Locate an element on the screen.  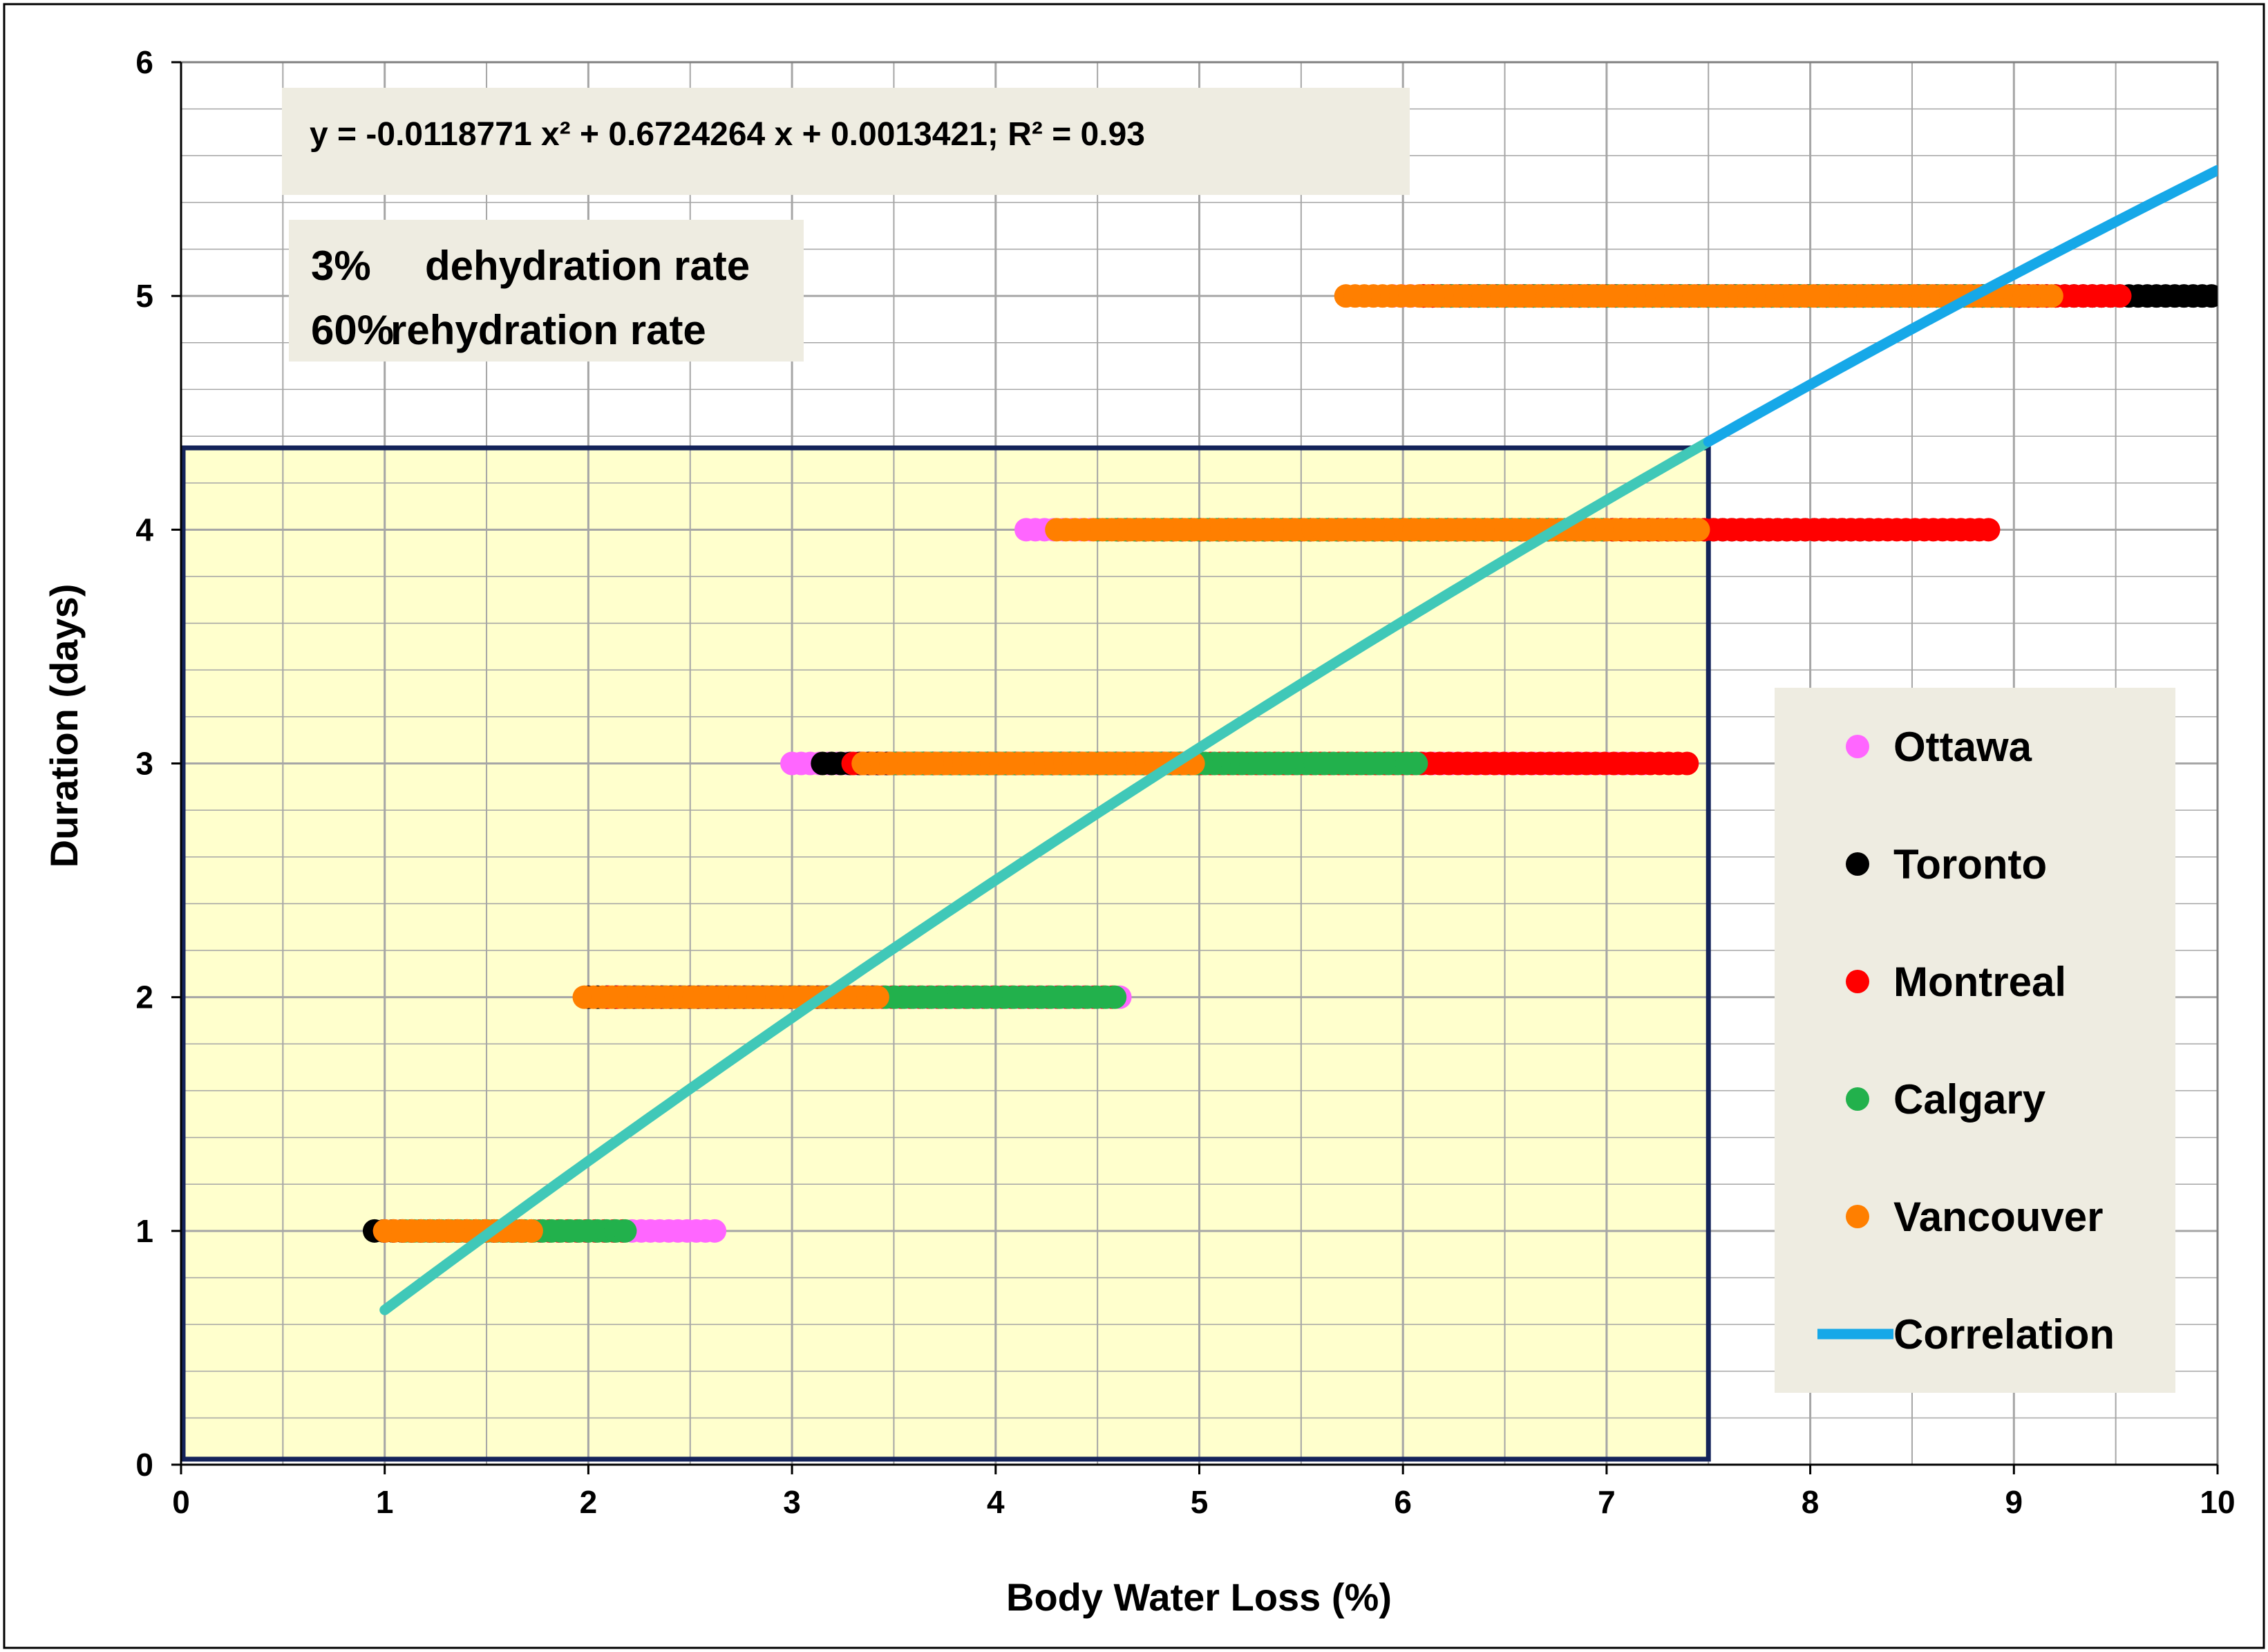
legend-label-correlation: Correlation is located at coordinates (2004, 1335).